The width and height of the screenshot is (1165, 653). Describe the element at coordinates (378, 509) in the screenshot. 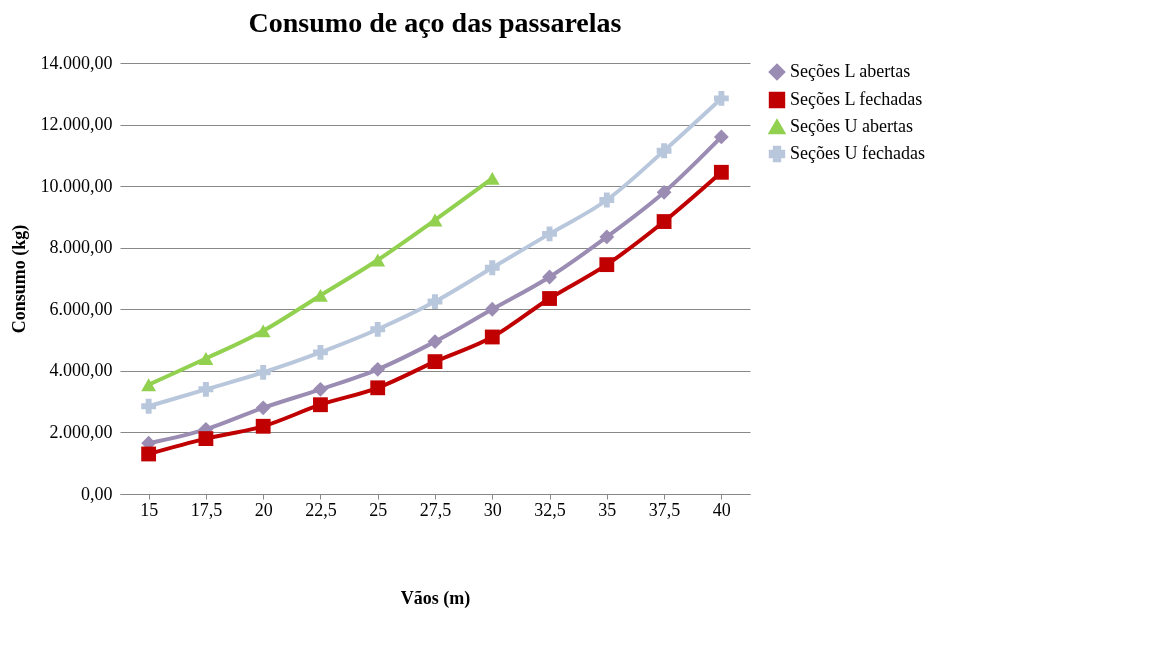

I see `x-tick-label: 25` at that location.